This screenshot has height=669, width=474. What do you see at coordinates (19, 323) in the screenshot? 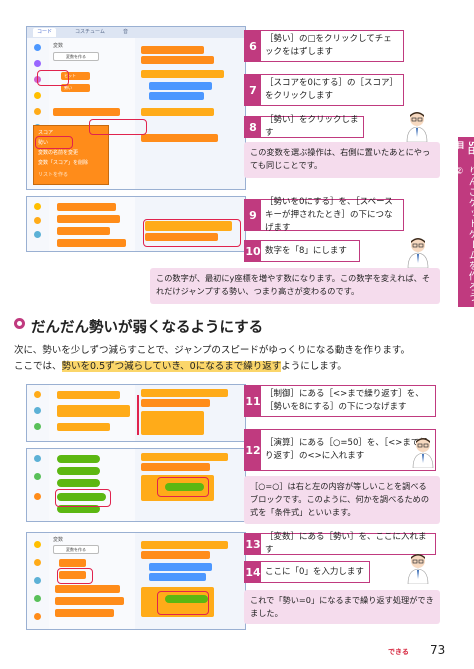
I see `section-circle-icon` at bounding box center [19, 323].